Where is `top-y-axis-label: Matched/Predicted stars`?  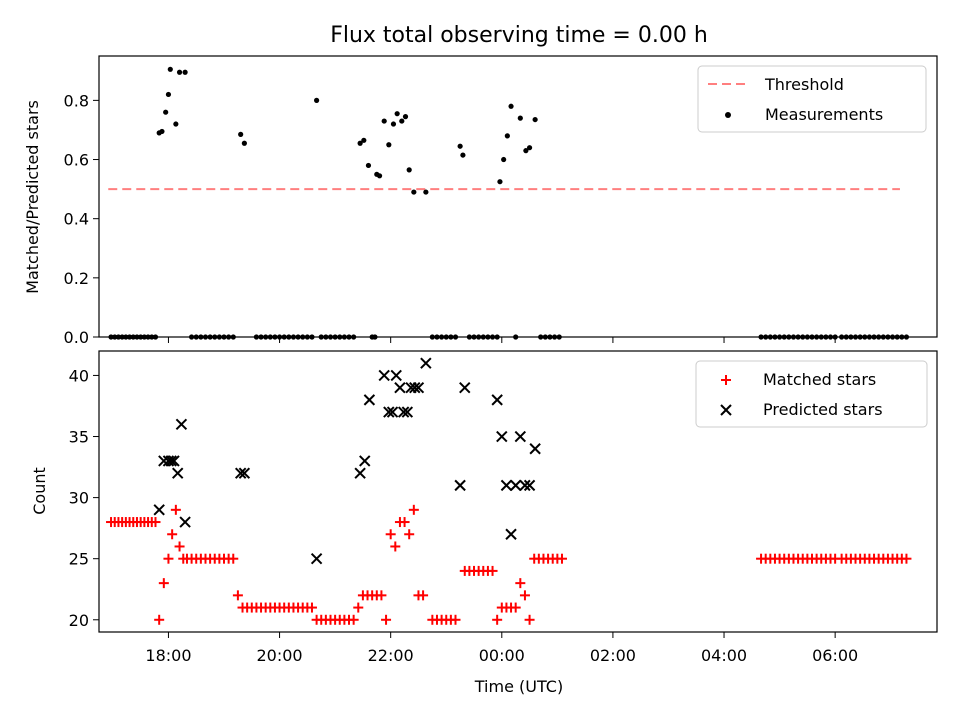
top-y-axis-label: Matched/Predicted stars is located at coordinates (32, 197).